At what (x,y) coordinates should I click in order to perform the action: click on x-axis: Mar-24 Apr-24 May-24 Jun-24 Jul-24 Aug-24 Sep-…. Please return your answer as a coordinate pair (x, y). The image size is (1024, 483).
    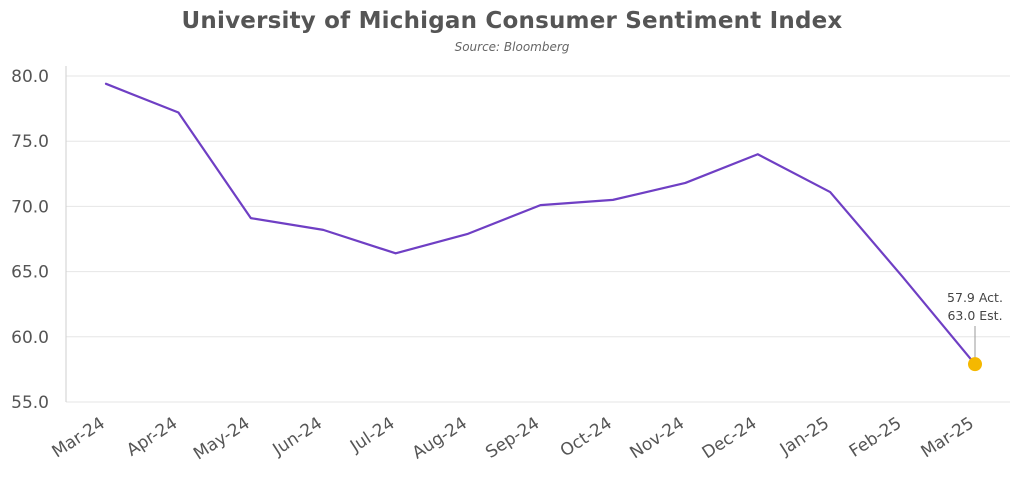
    Looking at the image, I should click on (513, 438).